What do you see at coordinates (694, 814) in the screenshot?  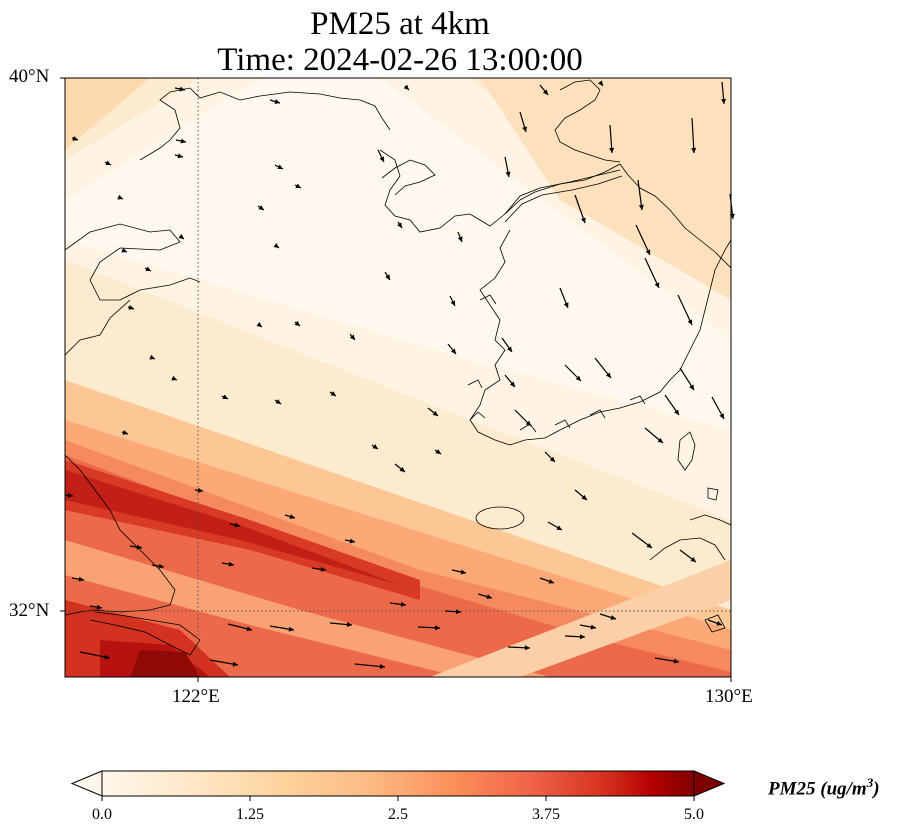 I see `colorbar-tick-4: 5.0` at bounding box center [694, 814].